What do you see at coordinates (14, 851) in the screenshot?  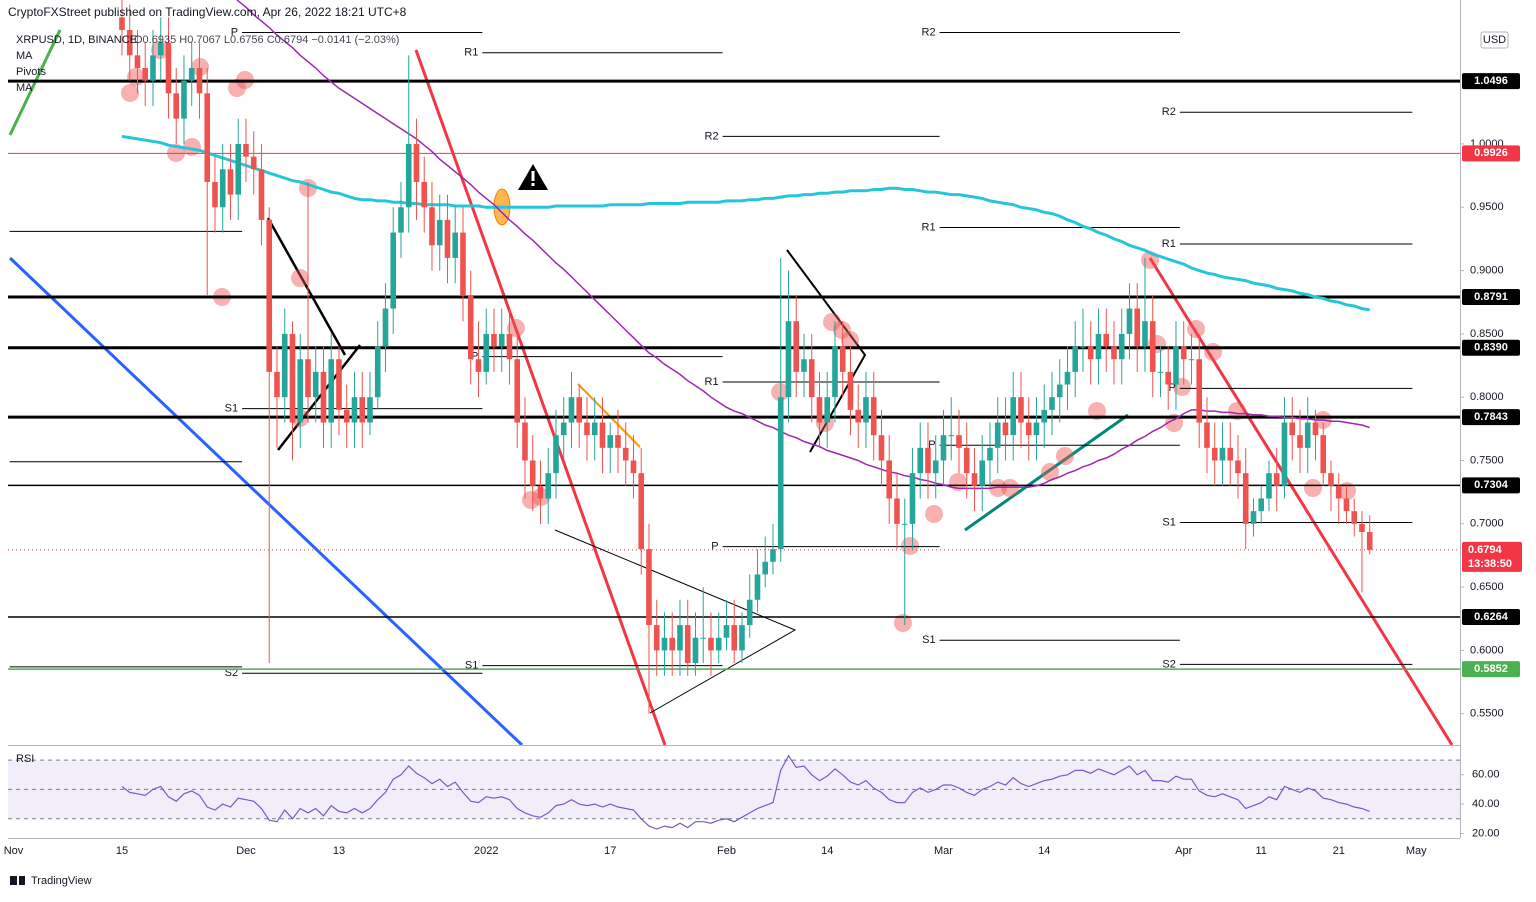 I see `x-tick-label: Nov` at bounding box center [14, 851].